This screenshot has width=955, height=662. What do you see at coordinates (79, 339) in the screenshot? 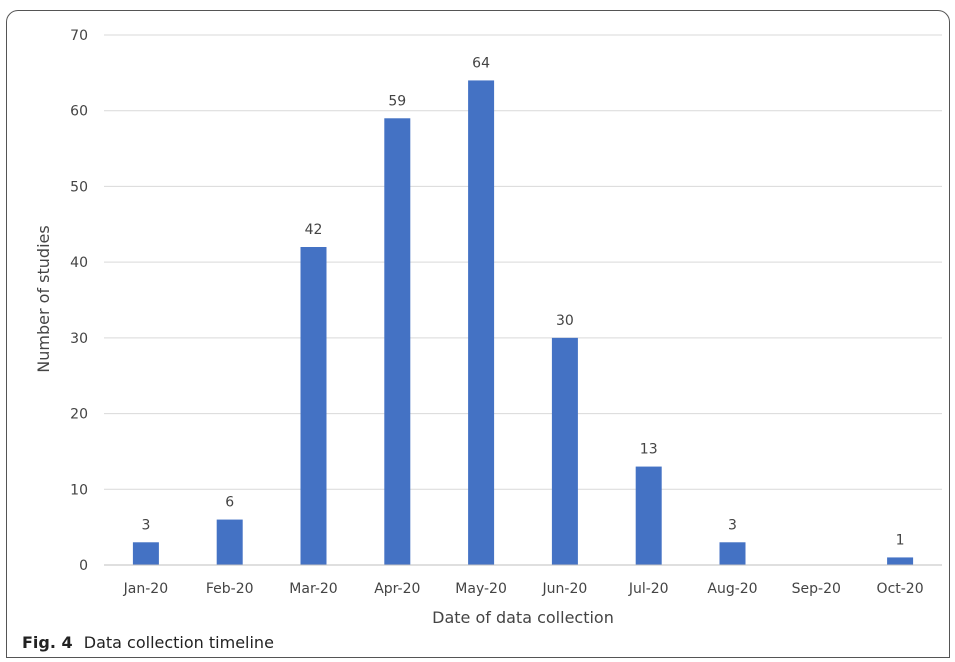
I see `y-tick-label: 30` at bounding box center [79, 339].